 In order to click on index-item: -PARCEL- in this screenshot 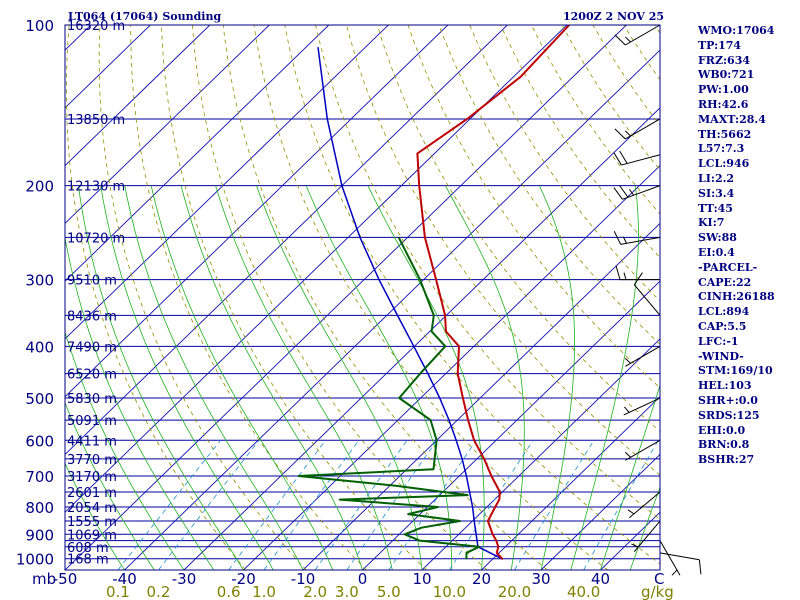, I will do `click(728, 267)`.